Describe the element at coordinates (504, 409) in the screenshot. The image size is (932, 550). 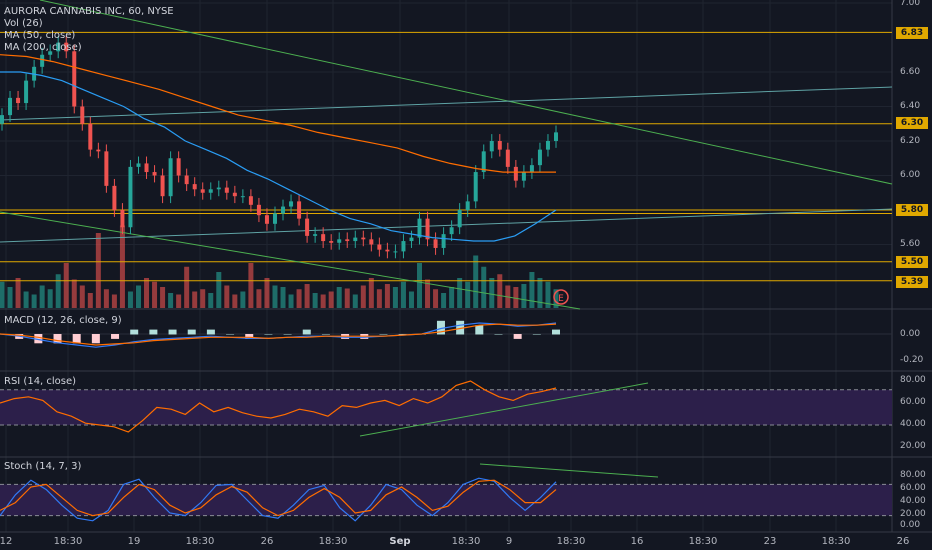
I see `rsi-trendline` at that location.